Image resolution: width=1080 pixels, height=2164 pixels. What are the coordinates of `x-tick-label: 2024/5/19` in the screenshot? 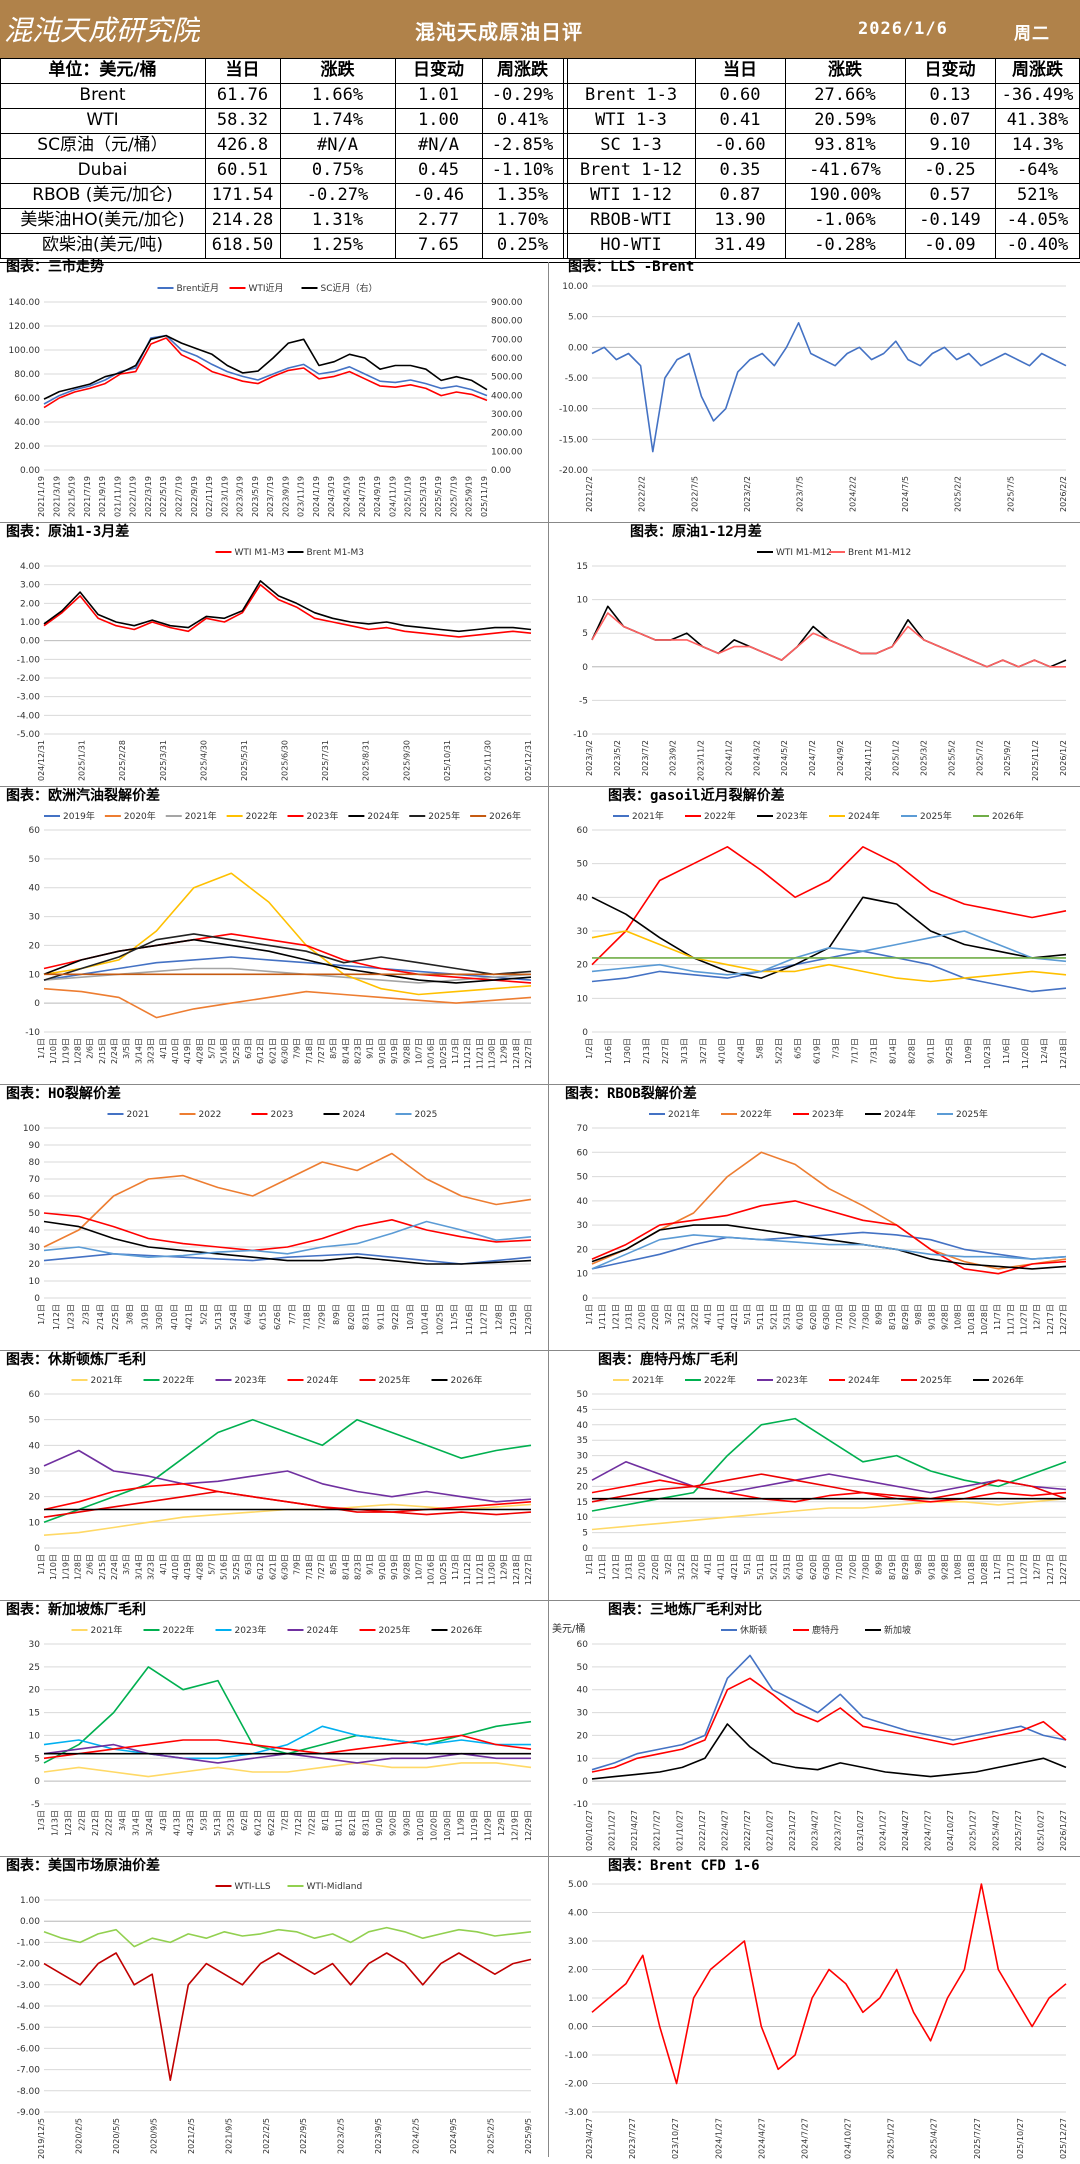 It's located at (347, 496).